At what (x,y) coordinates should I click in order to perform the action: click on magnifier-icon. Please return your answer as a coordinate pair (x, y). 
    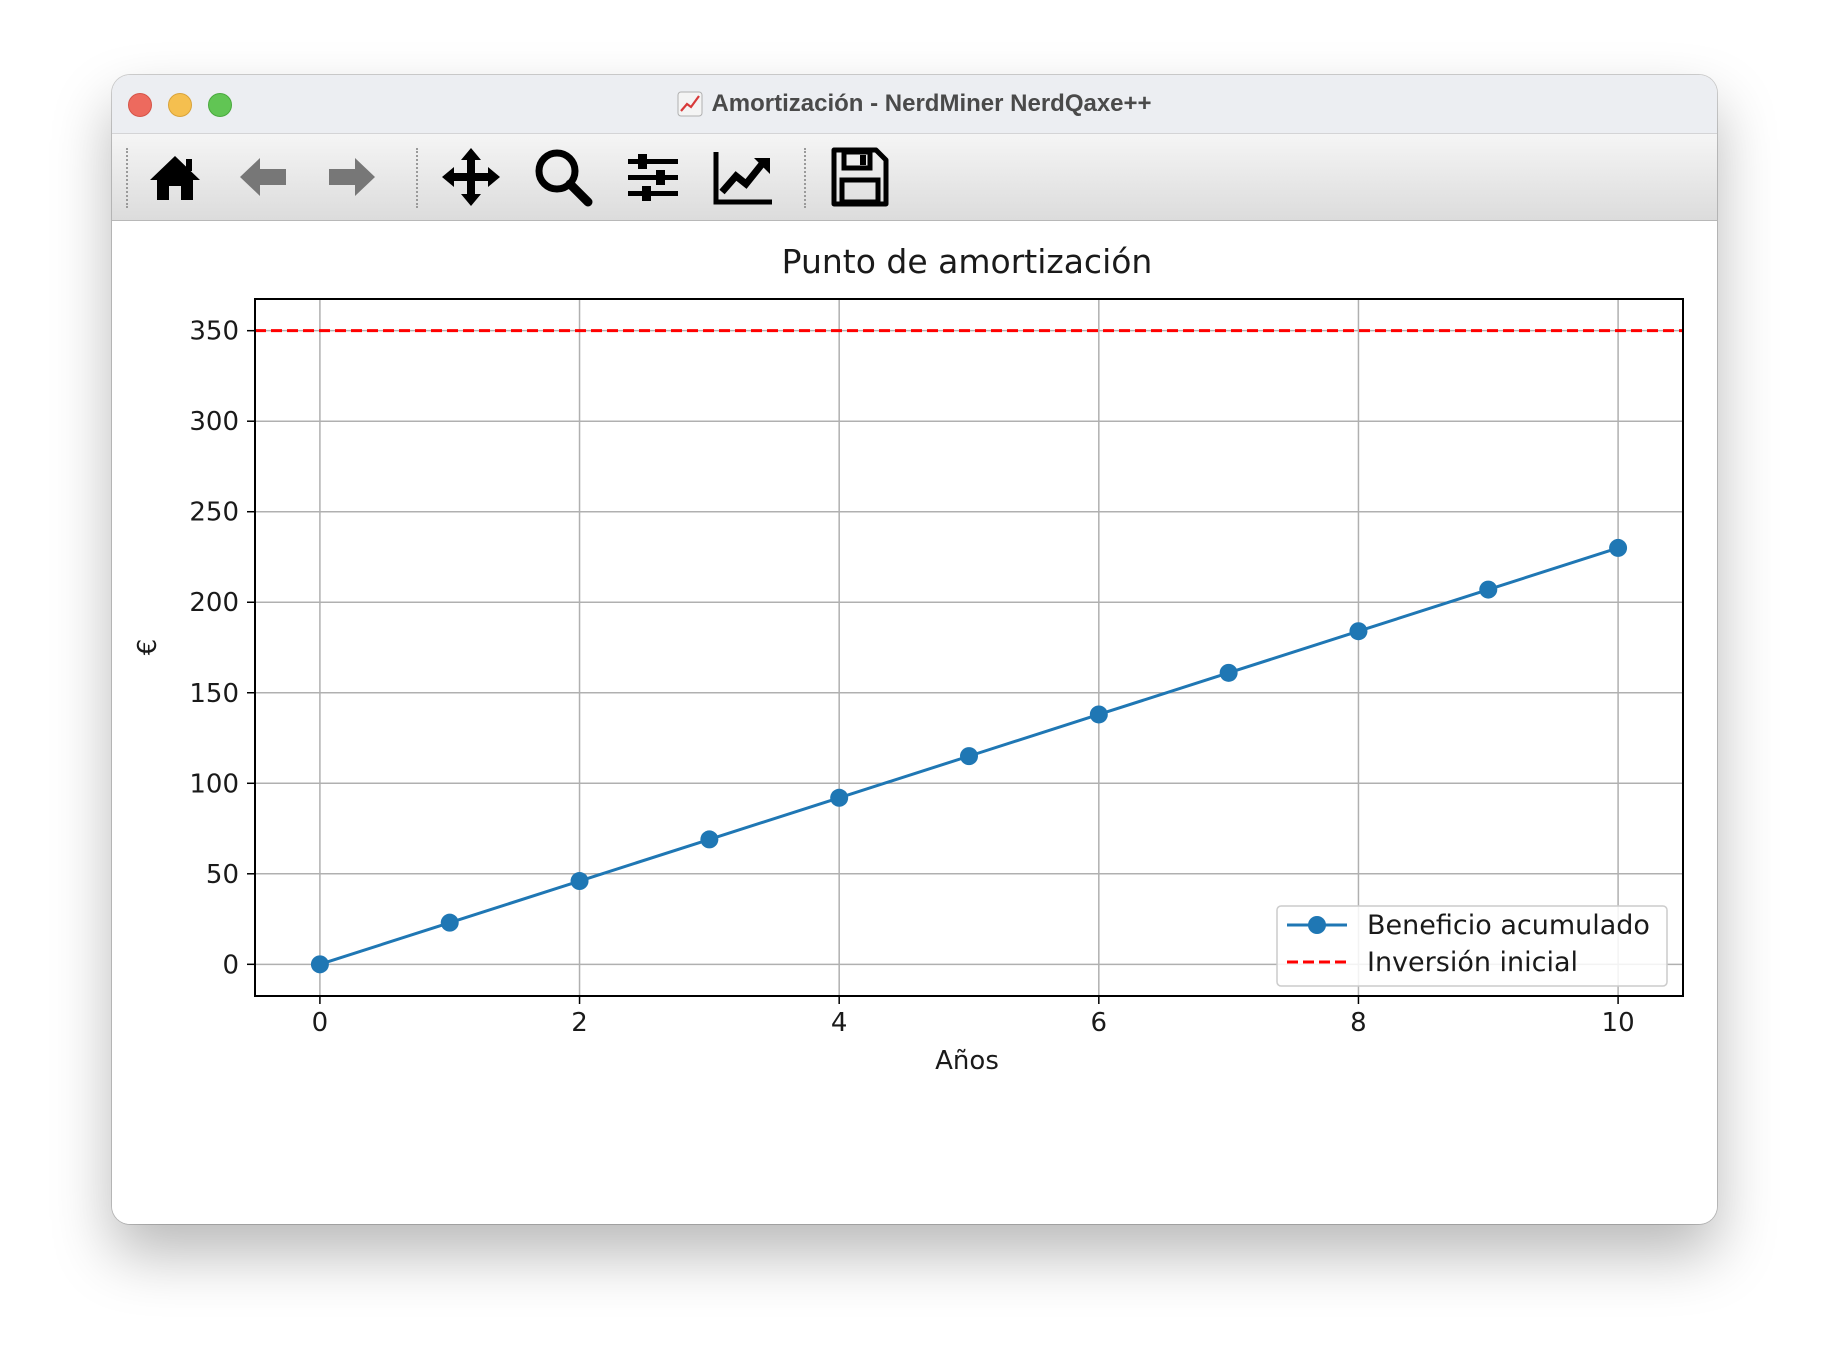
    Looking at the image, I should click on (564, 178).